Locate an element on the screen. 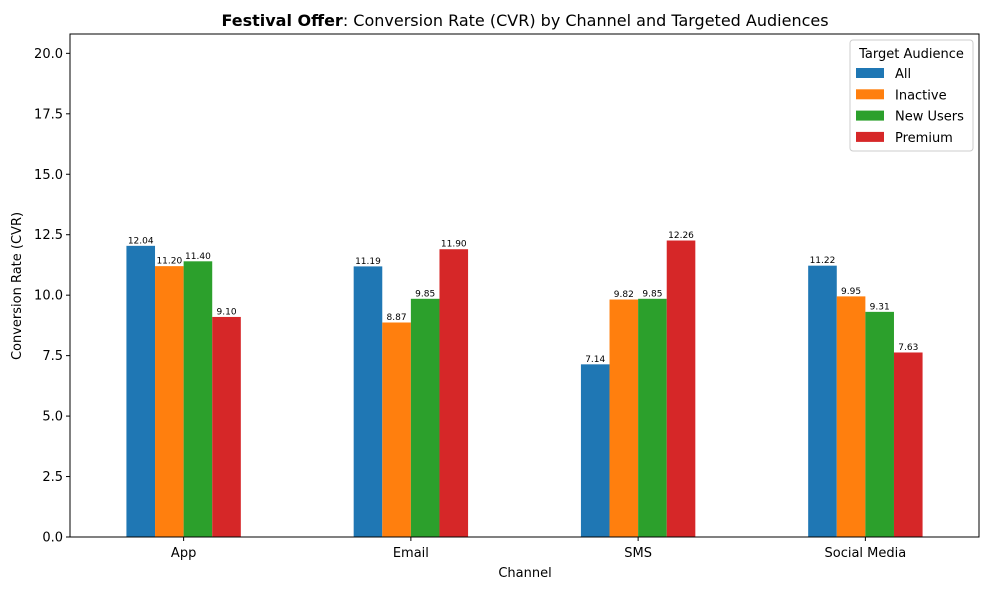 This screenshot has width=989, height=590. y-tick-label: 20.0 is located at coordinates (48, 54).